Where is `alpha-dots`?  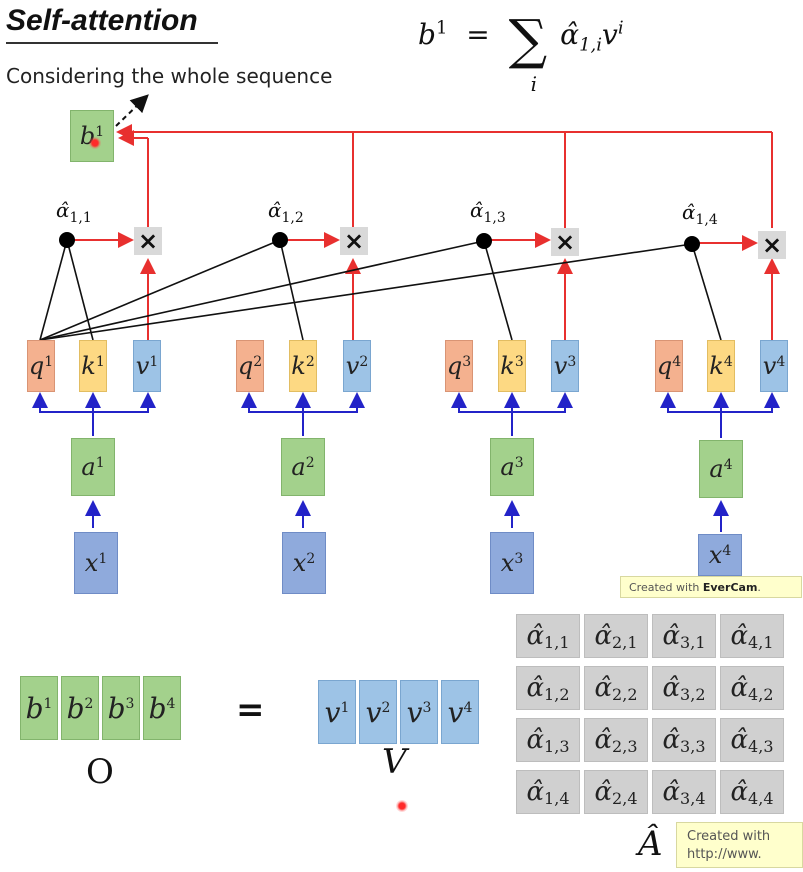
alpha-dots is located at coordinates (379, 242).